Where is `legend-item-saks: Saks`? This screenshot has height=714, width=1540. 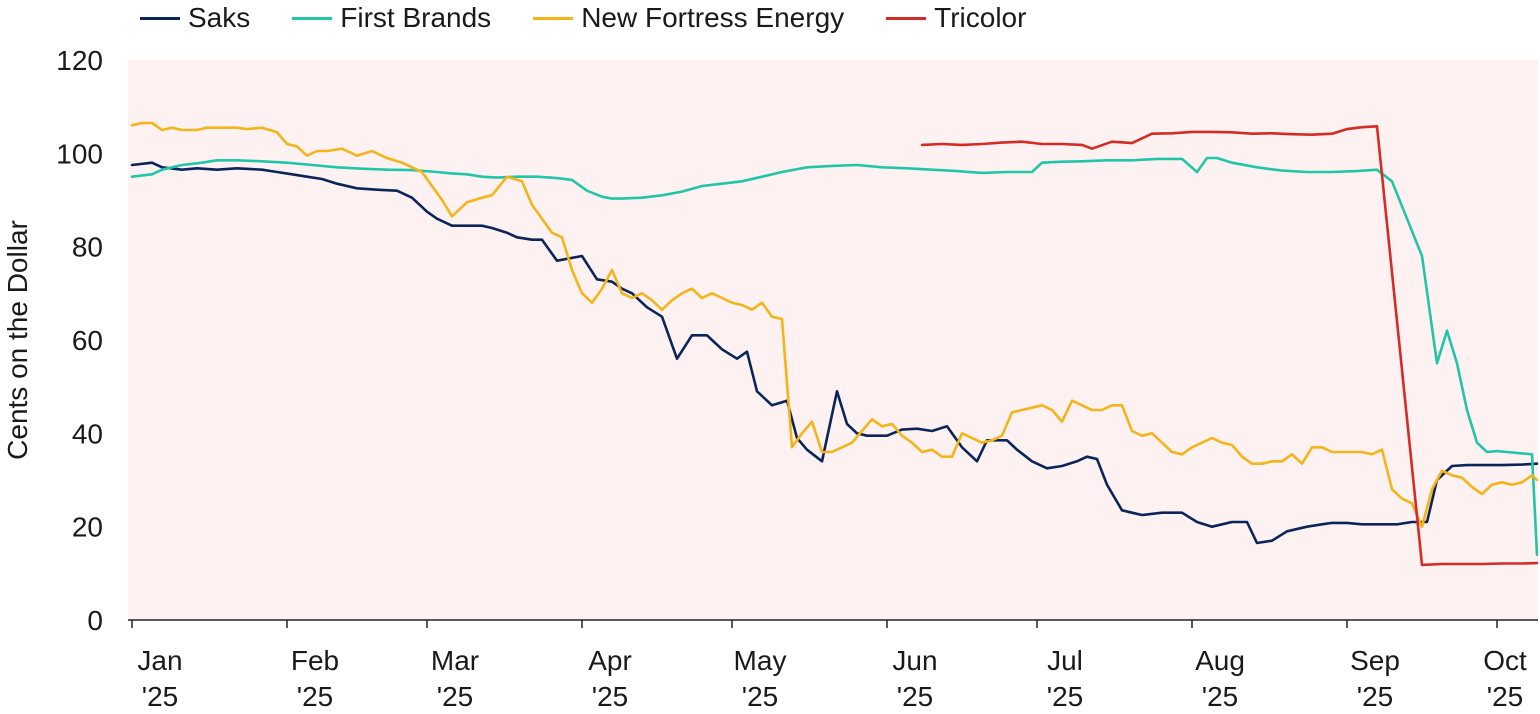
legend-item-saks: Saks is located at coordinates (195, 18).